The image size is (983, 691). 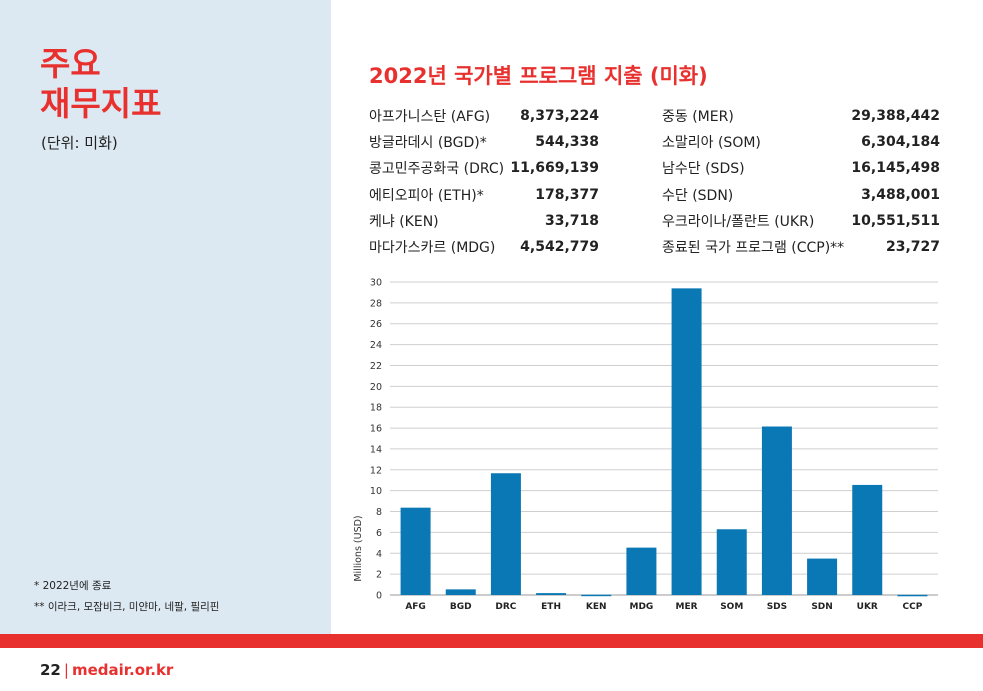 I want to click on x-tick-label: SDN, so click(x=822, y=607).